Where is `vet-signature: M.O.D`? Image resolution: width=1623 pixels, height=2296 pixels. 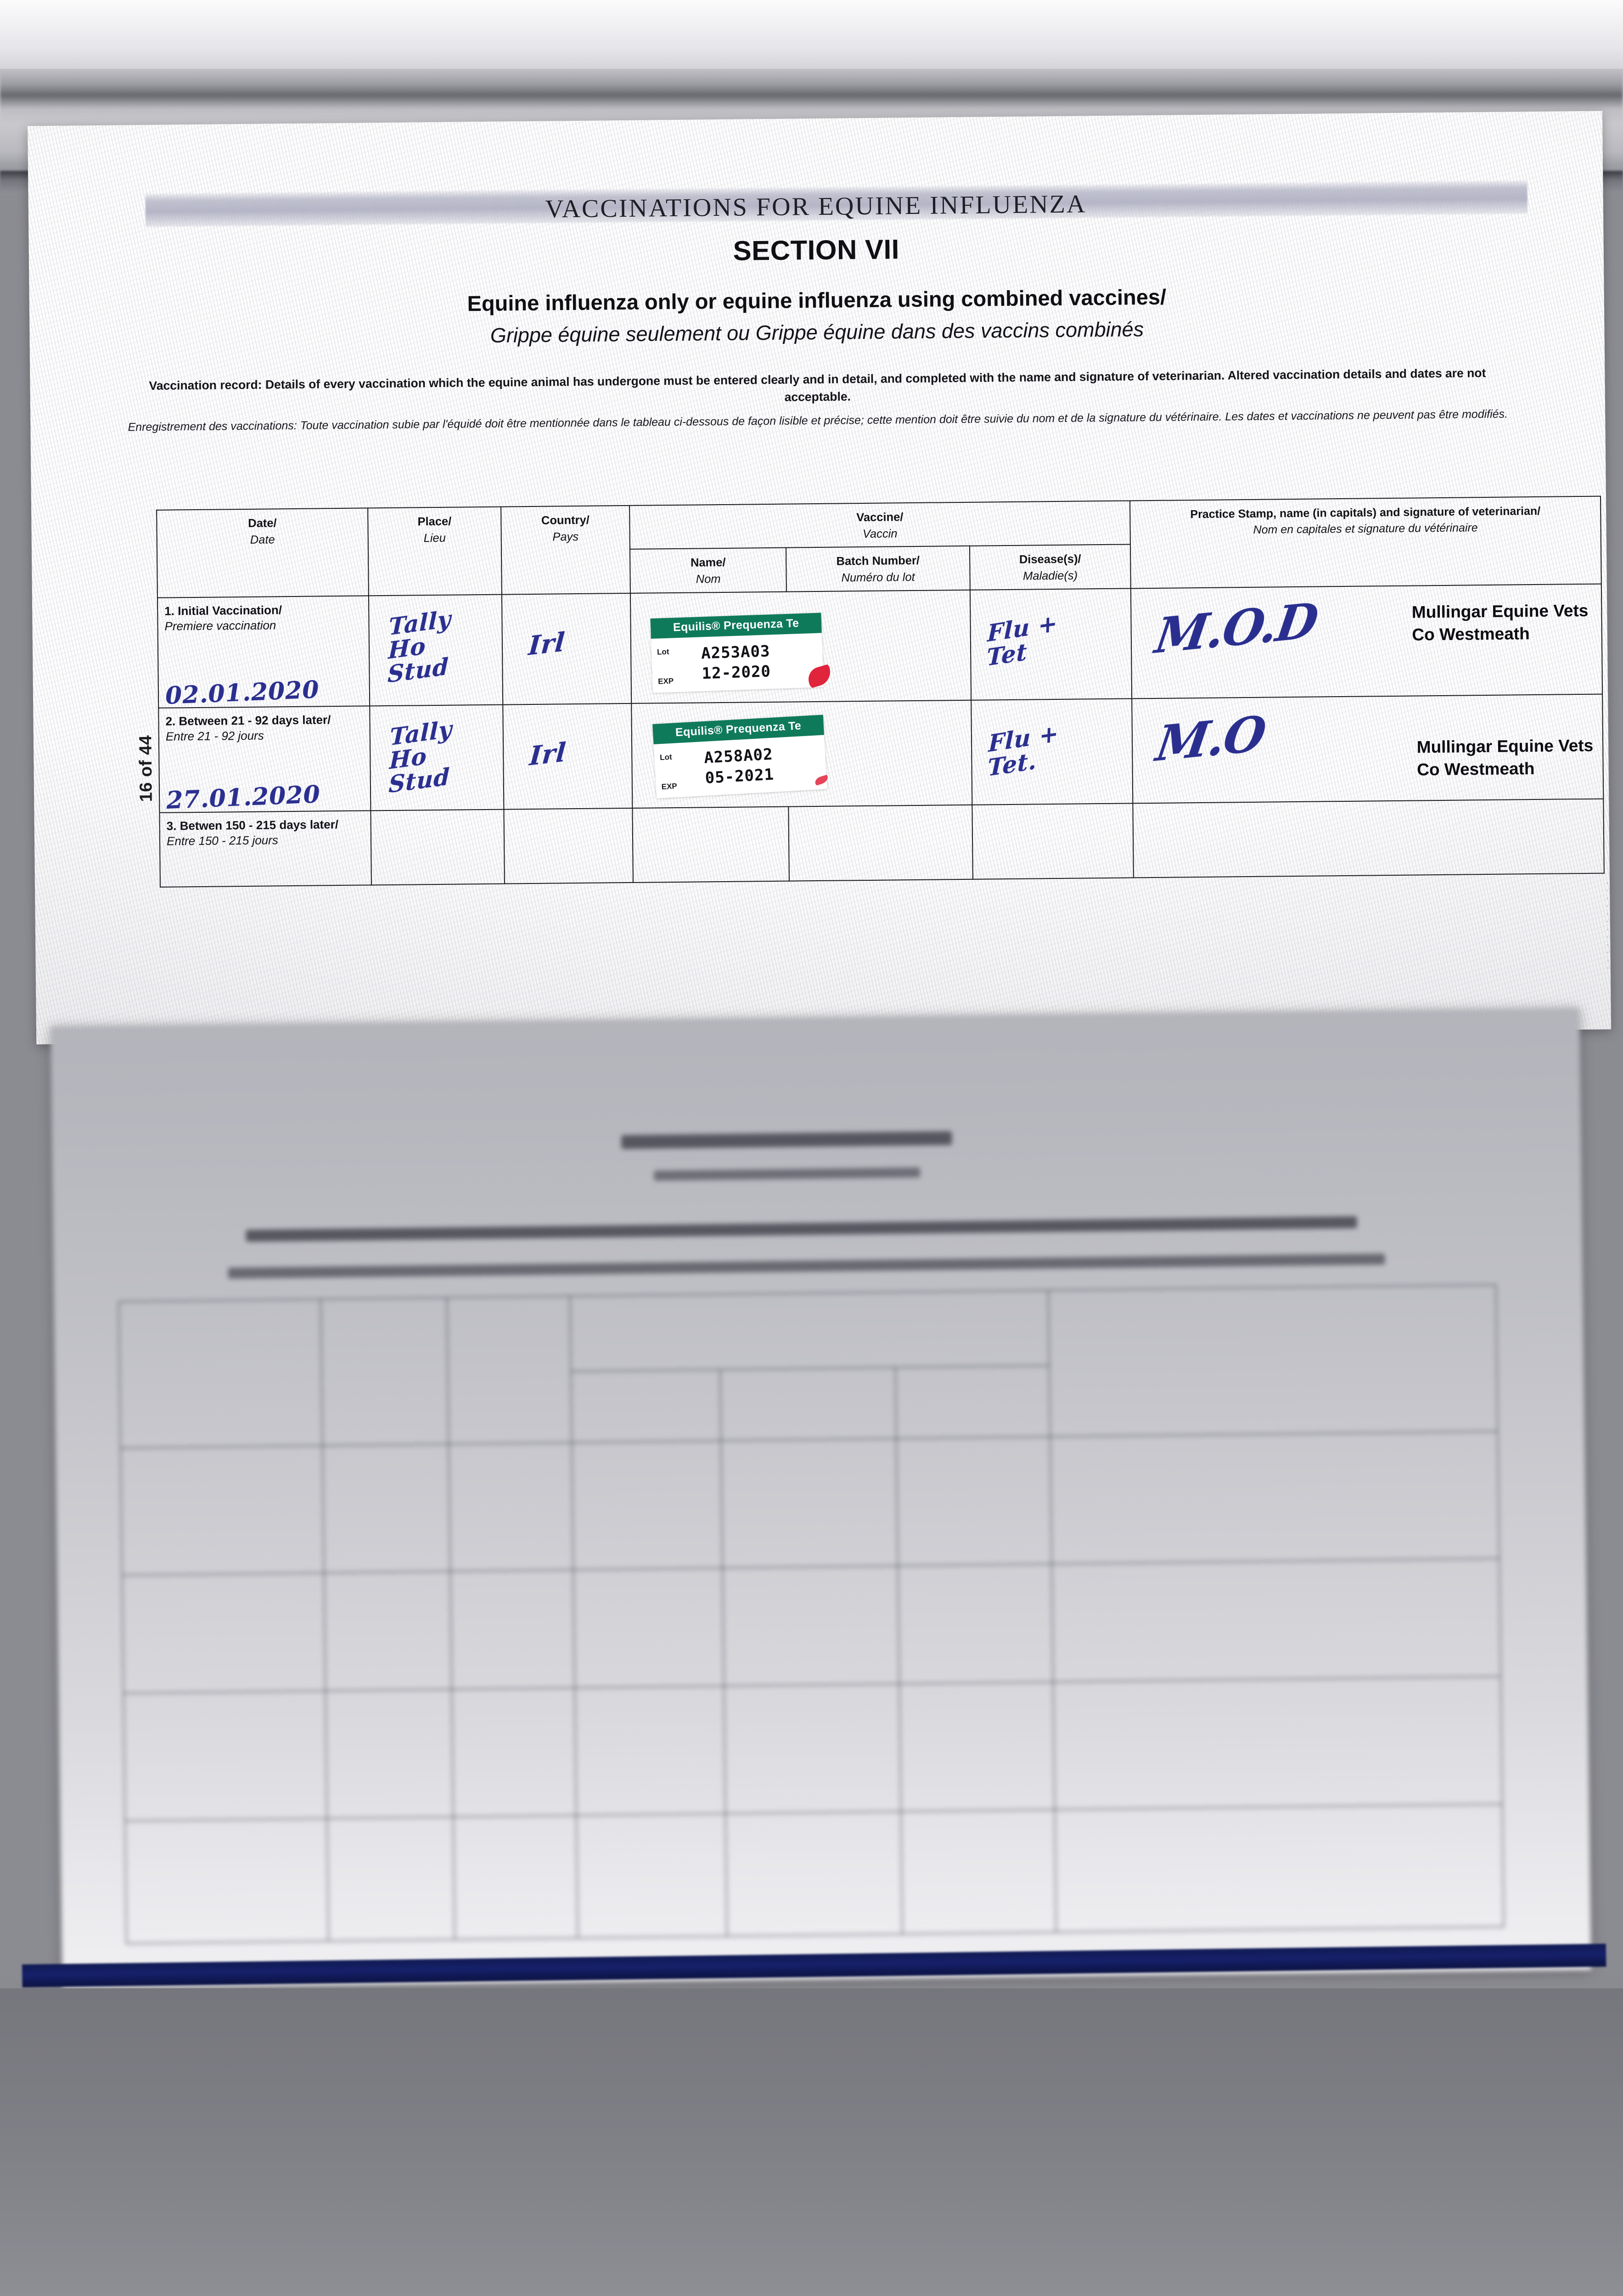 vet-signature: M.O.D is located at coordinates (1236, 628).